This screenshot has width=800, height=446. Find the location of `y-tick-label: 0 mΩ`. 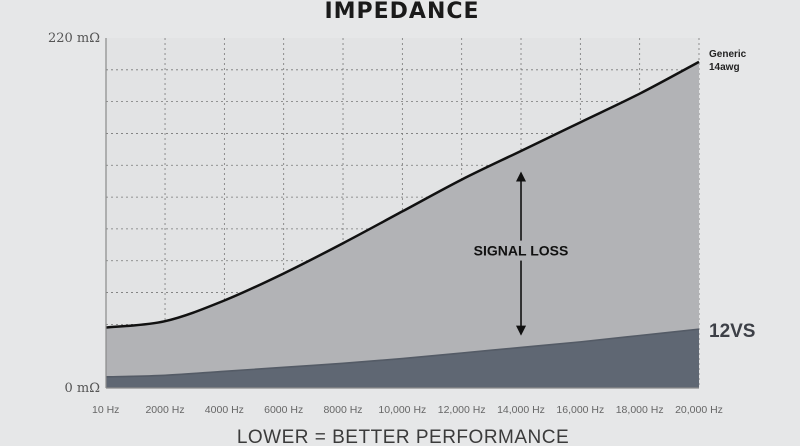

y-tick-label: 0 mΩ is located at coordinates (82, 388).